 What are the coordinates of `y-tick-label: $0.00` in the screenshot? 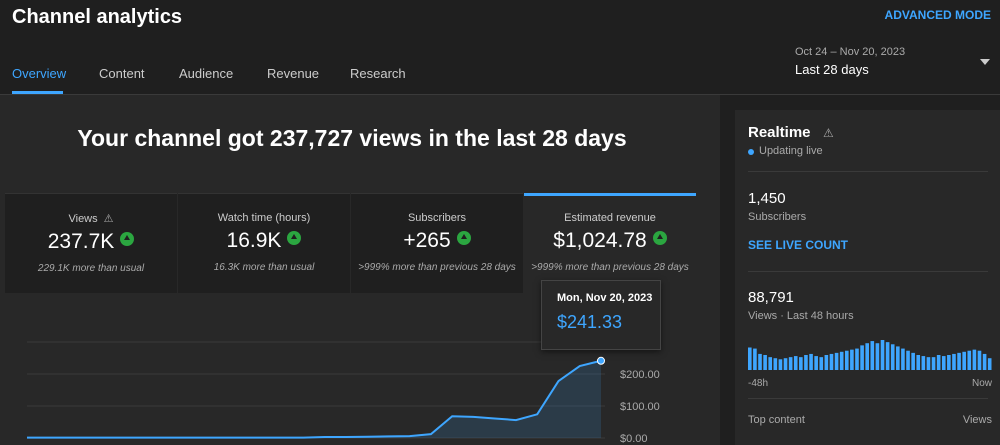 It's located at (634, 439).